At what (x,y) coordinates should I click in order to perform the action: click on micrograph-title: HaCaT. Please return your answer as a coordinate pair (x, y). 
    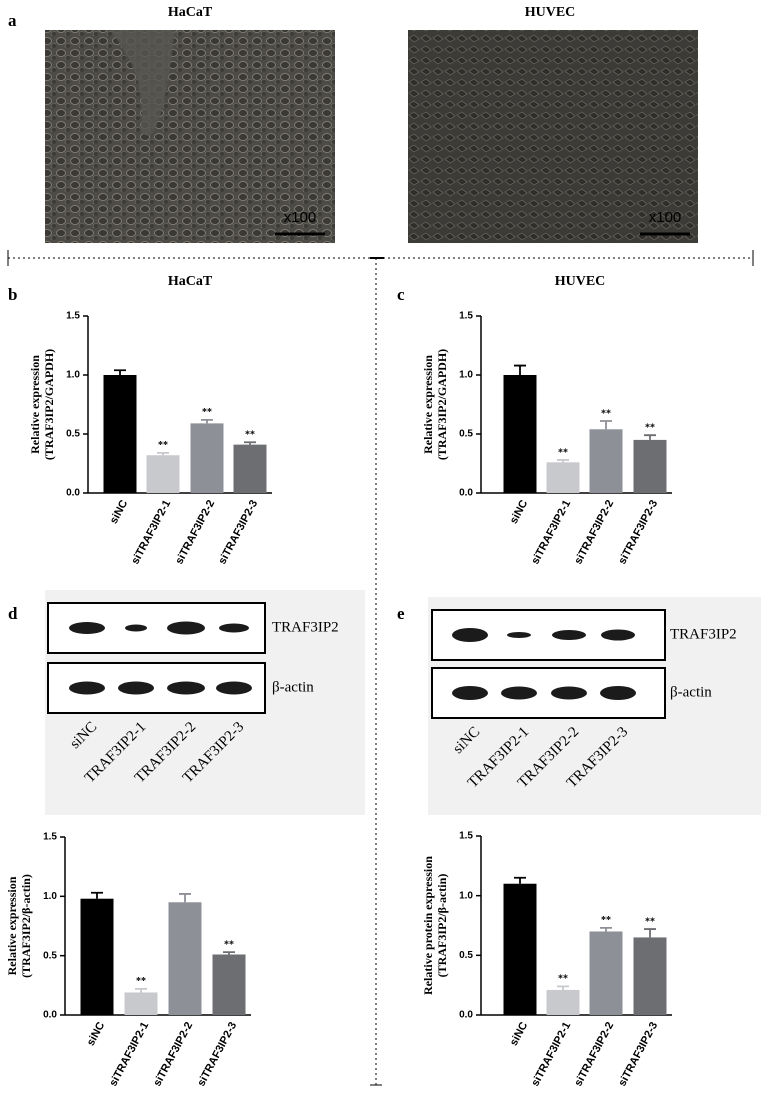
    Looking at the image, I should click on (190, 12).